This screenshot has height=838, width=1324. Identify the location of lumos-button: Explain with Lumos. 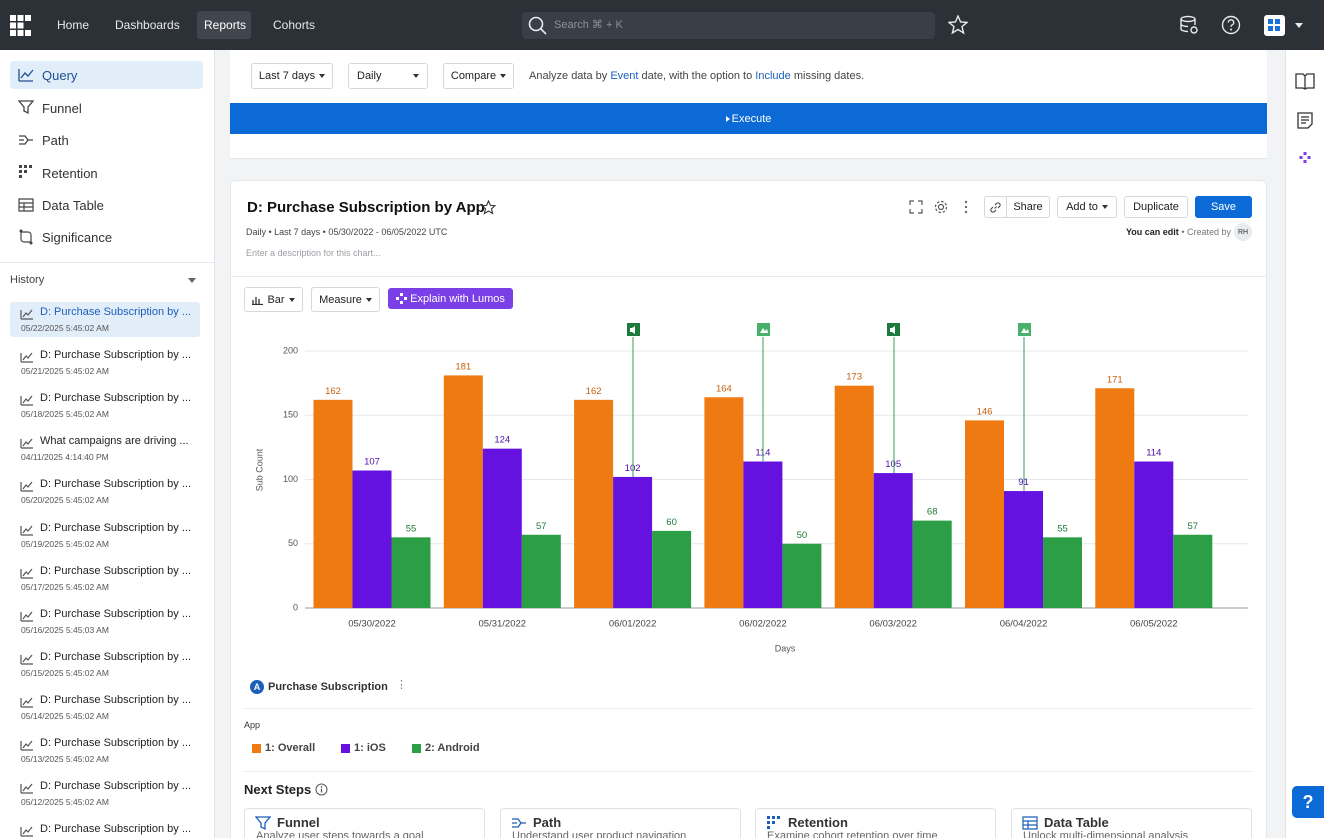
(450, 298).